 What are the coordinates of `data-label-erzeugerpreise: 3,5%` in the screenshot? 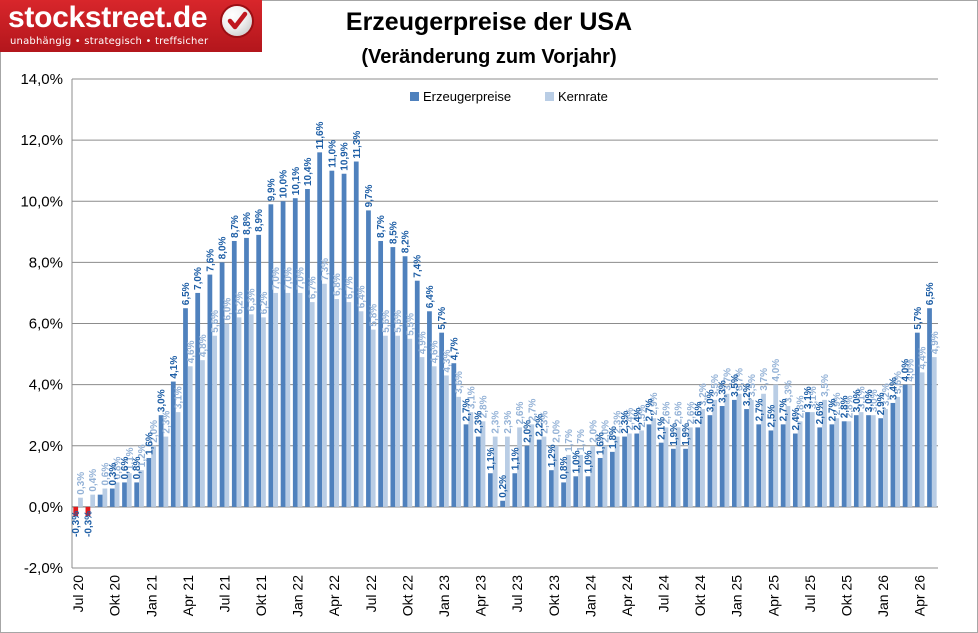 It's located at (735, 385).